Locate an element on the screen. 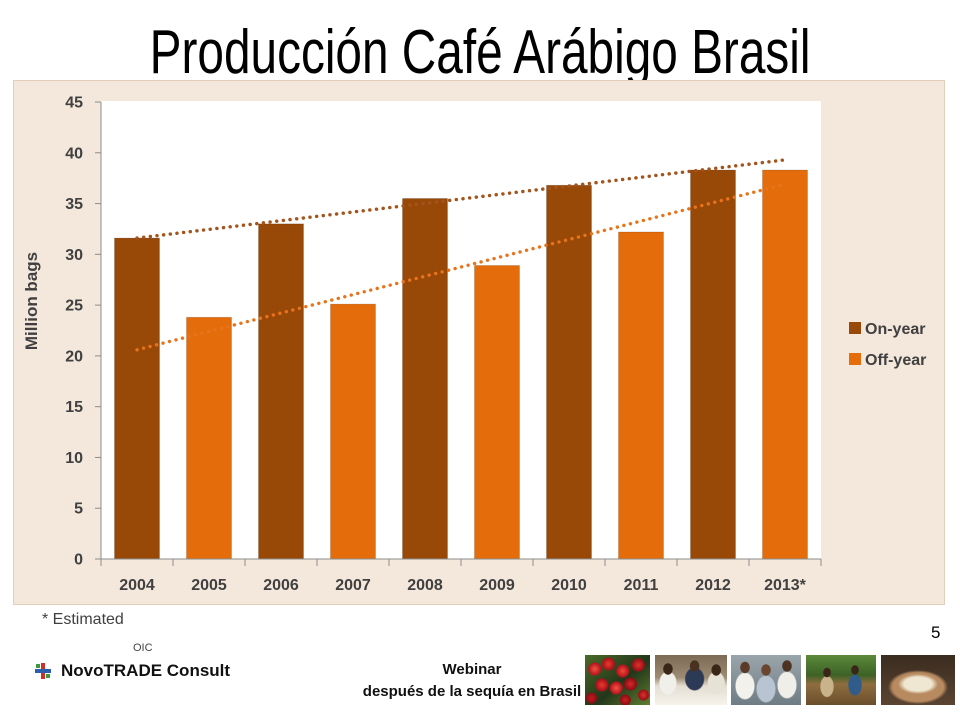  footer-event-line-2: después de la sequía en Brasil is located at coordinates (472, 691).